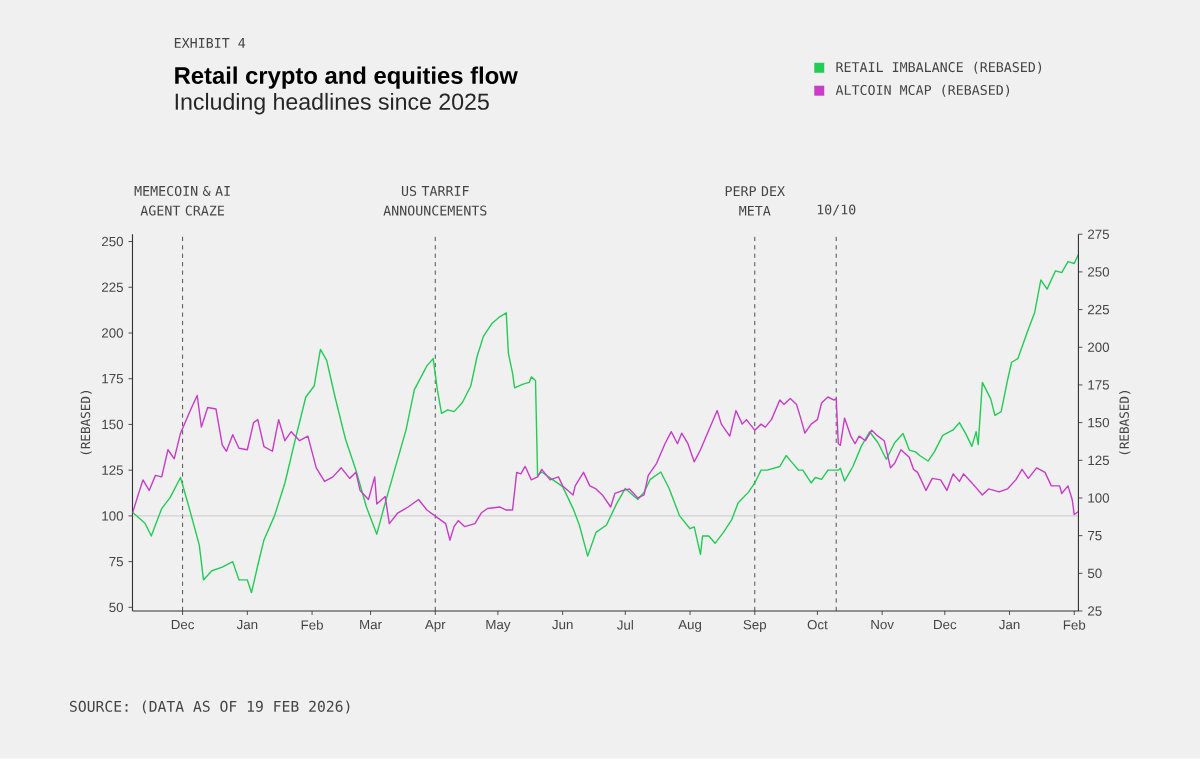 Image resolution: width=1200 pixels, height=759 pixels. What do you see at coordinates (210, 43) in the screenshot?
I see `text: EXHIBIT 4` at bounding box center [210, 43].